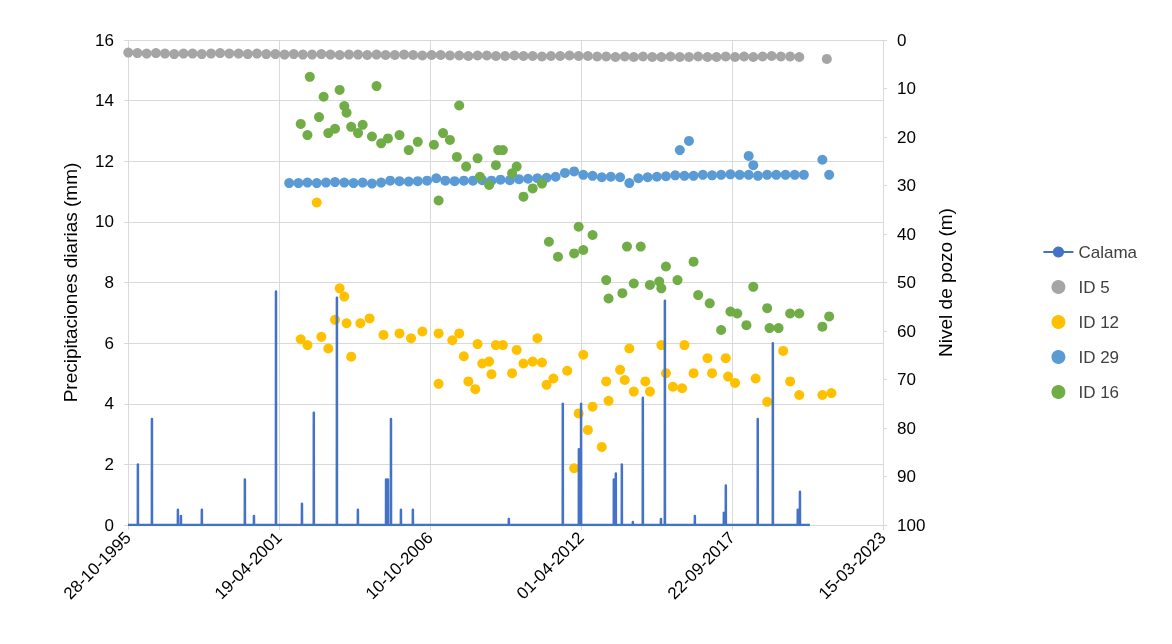 The image size is (1172, 644). I want to click on y-tick-label: 14, so click(104, 101).